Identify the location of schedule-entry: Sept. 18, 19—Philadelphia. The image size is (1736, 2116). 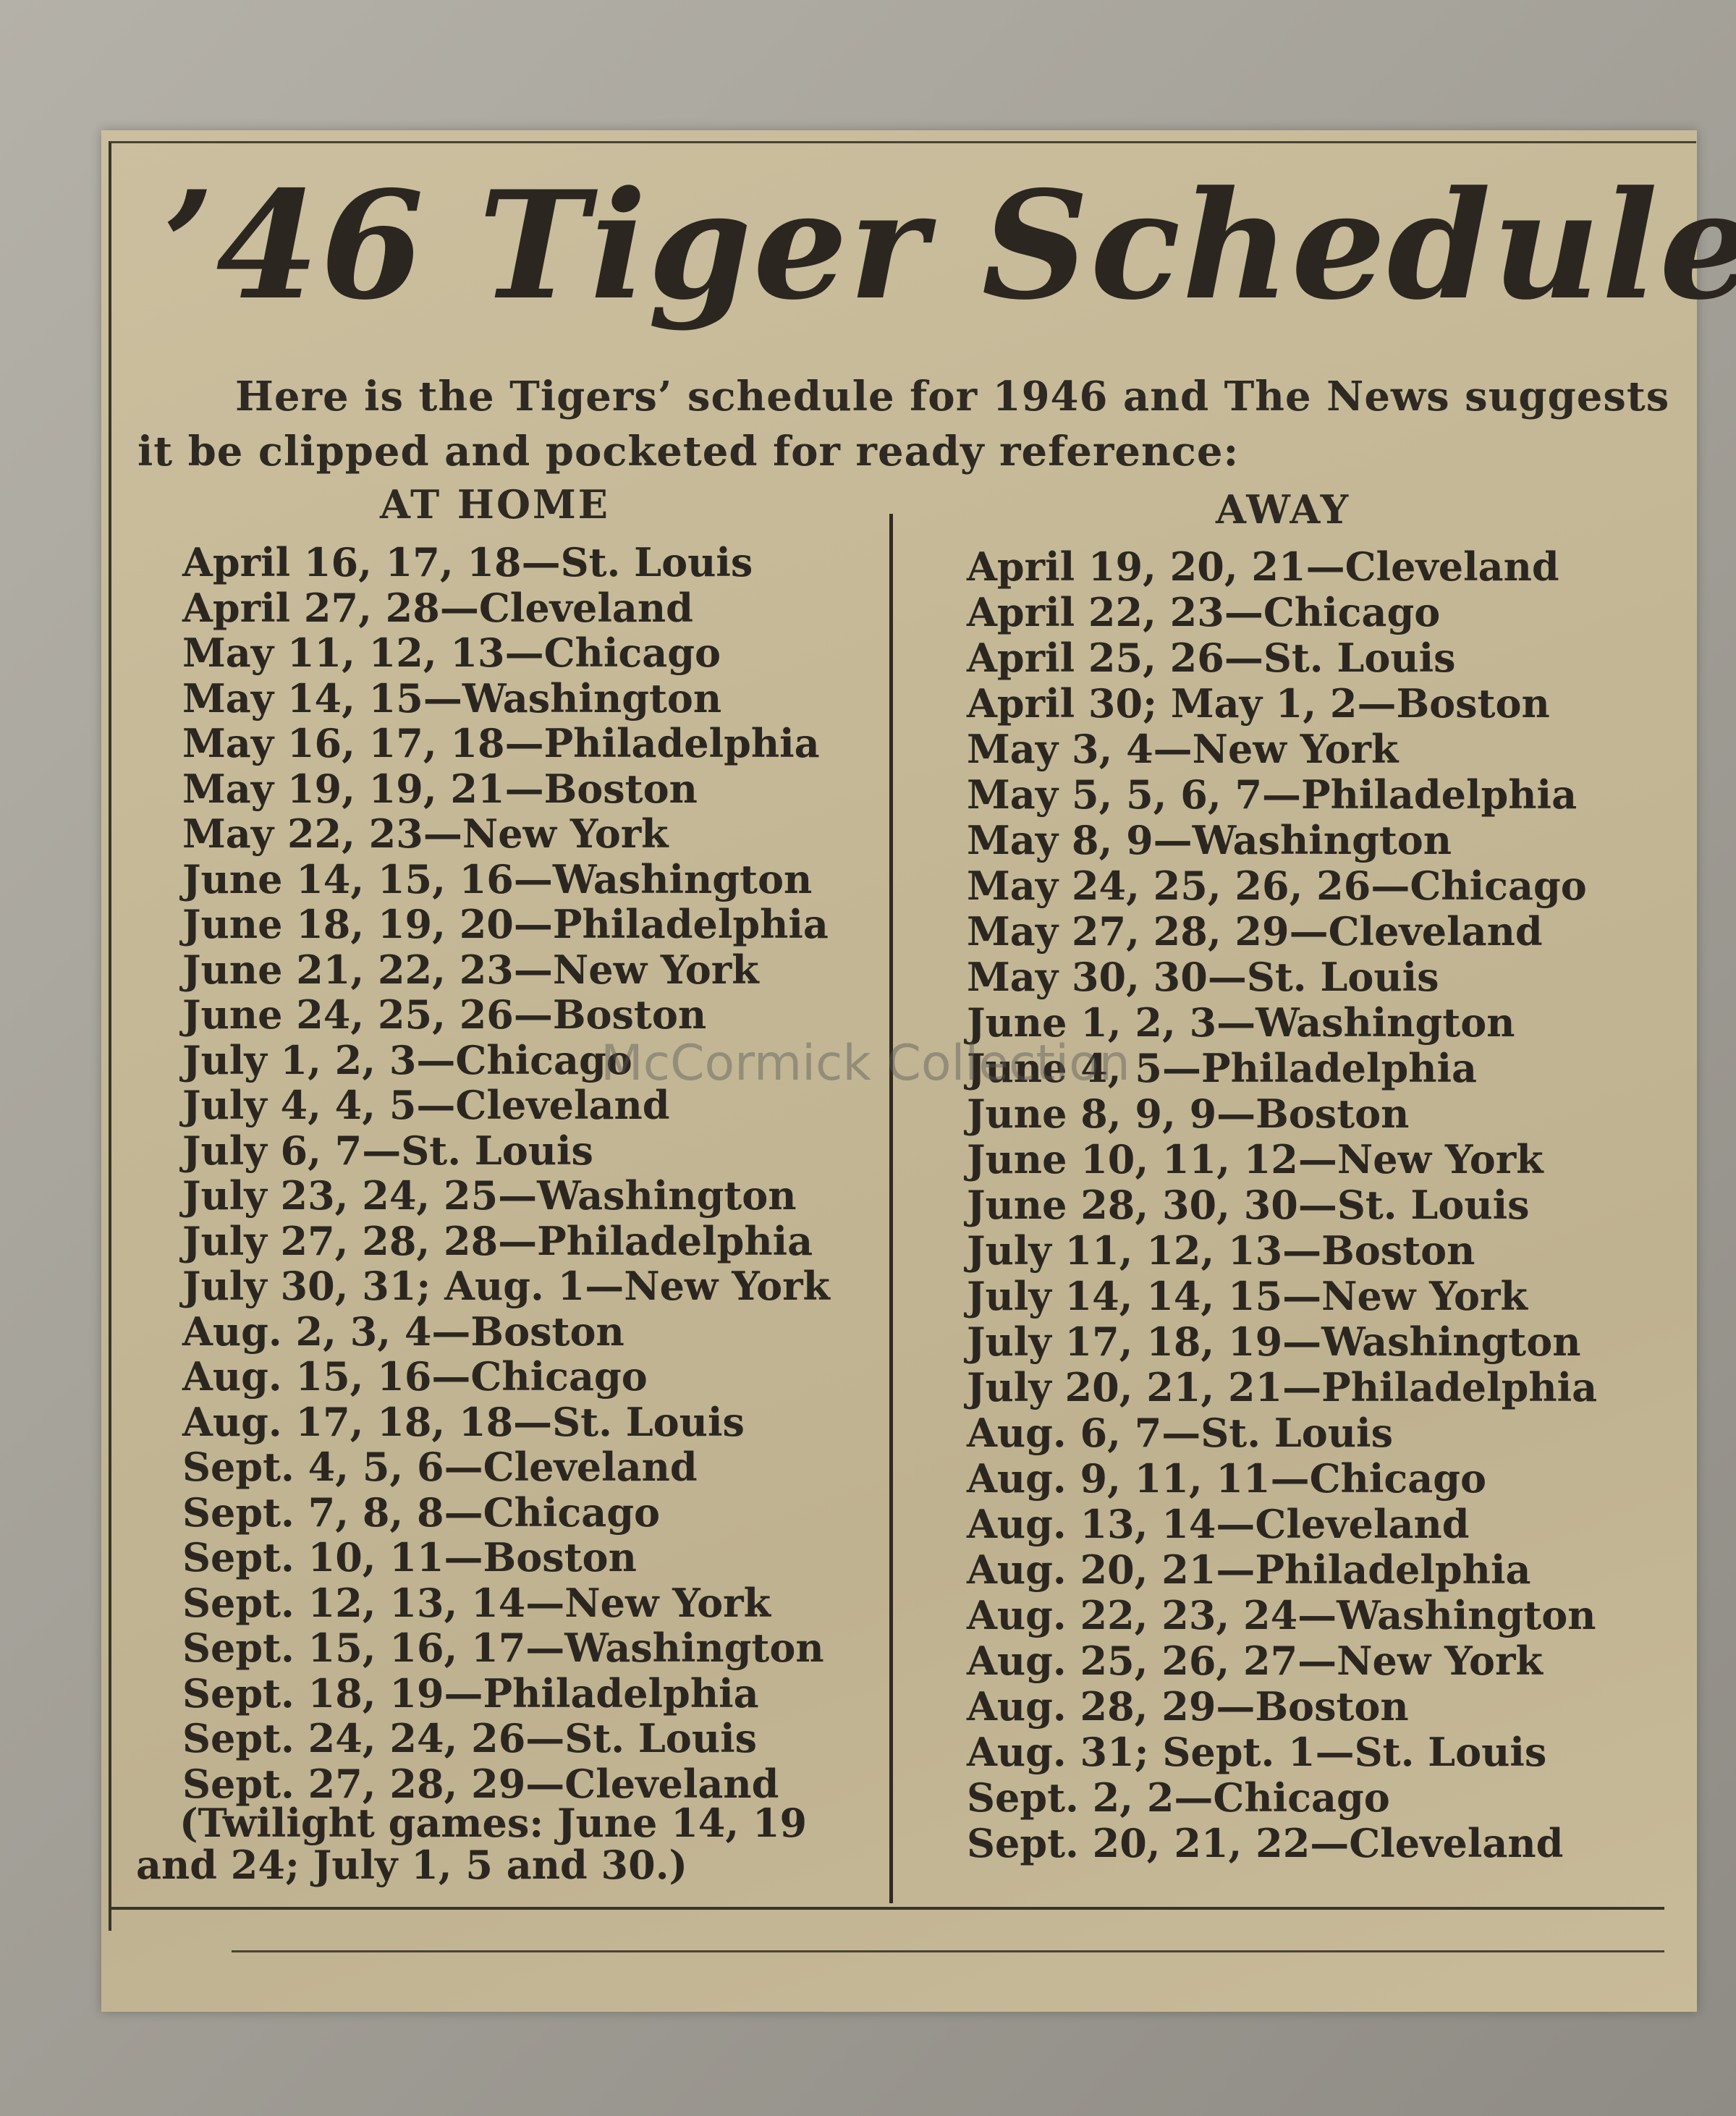
(470, 1693).